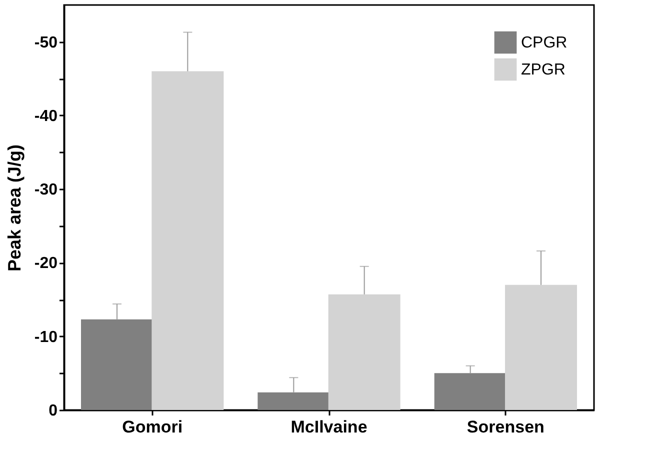 This screenshot has width=650, height=457. What do you see at coordinates (46, 43) in the screenshot?
I see `y-tick-label: -50` at bounding box center [46, 43].